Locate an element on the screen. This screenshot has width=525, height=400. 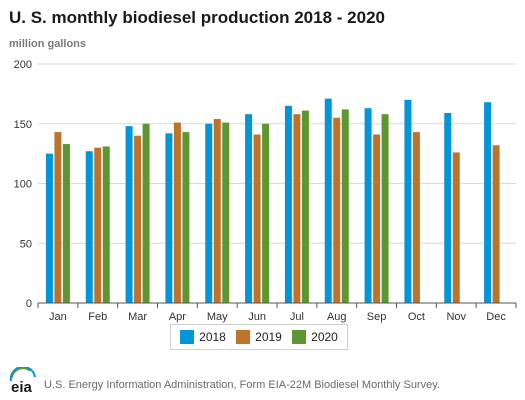
x-tick-label: Nov is located at coordinates (456, 317).